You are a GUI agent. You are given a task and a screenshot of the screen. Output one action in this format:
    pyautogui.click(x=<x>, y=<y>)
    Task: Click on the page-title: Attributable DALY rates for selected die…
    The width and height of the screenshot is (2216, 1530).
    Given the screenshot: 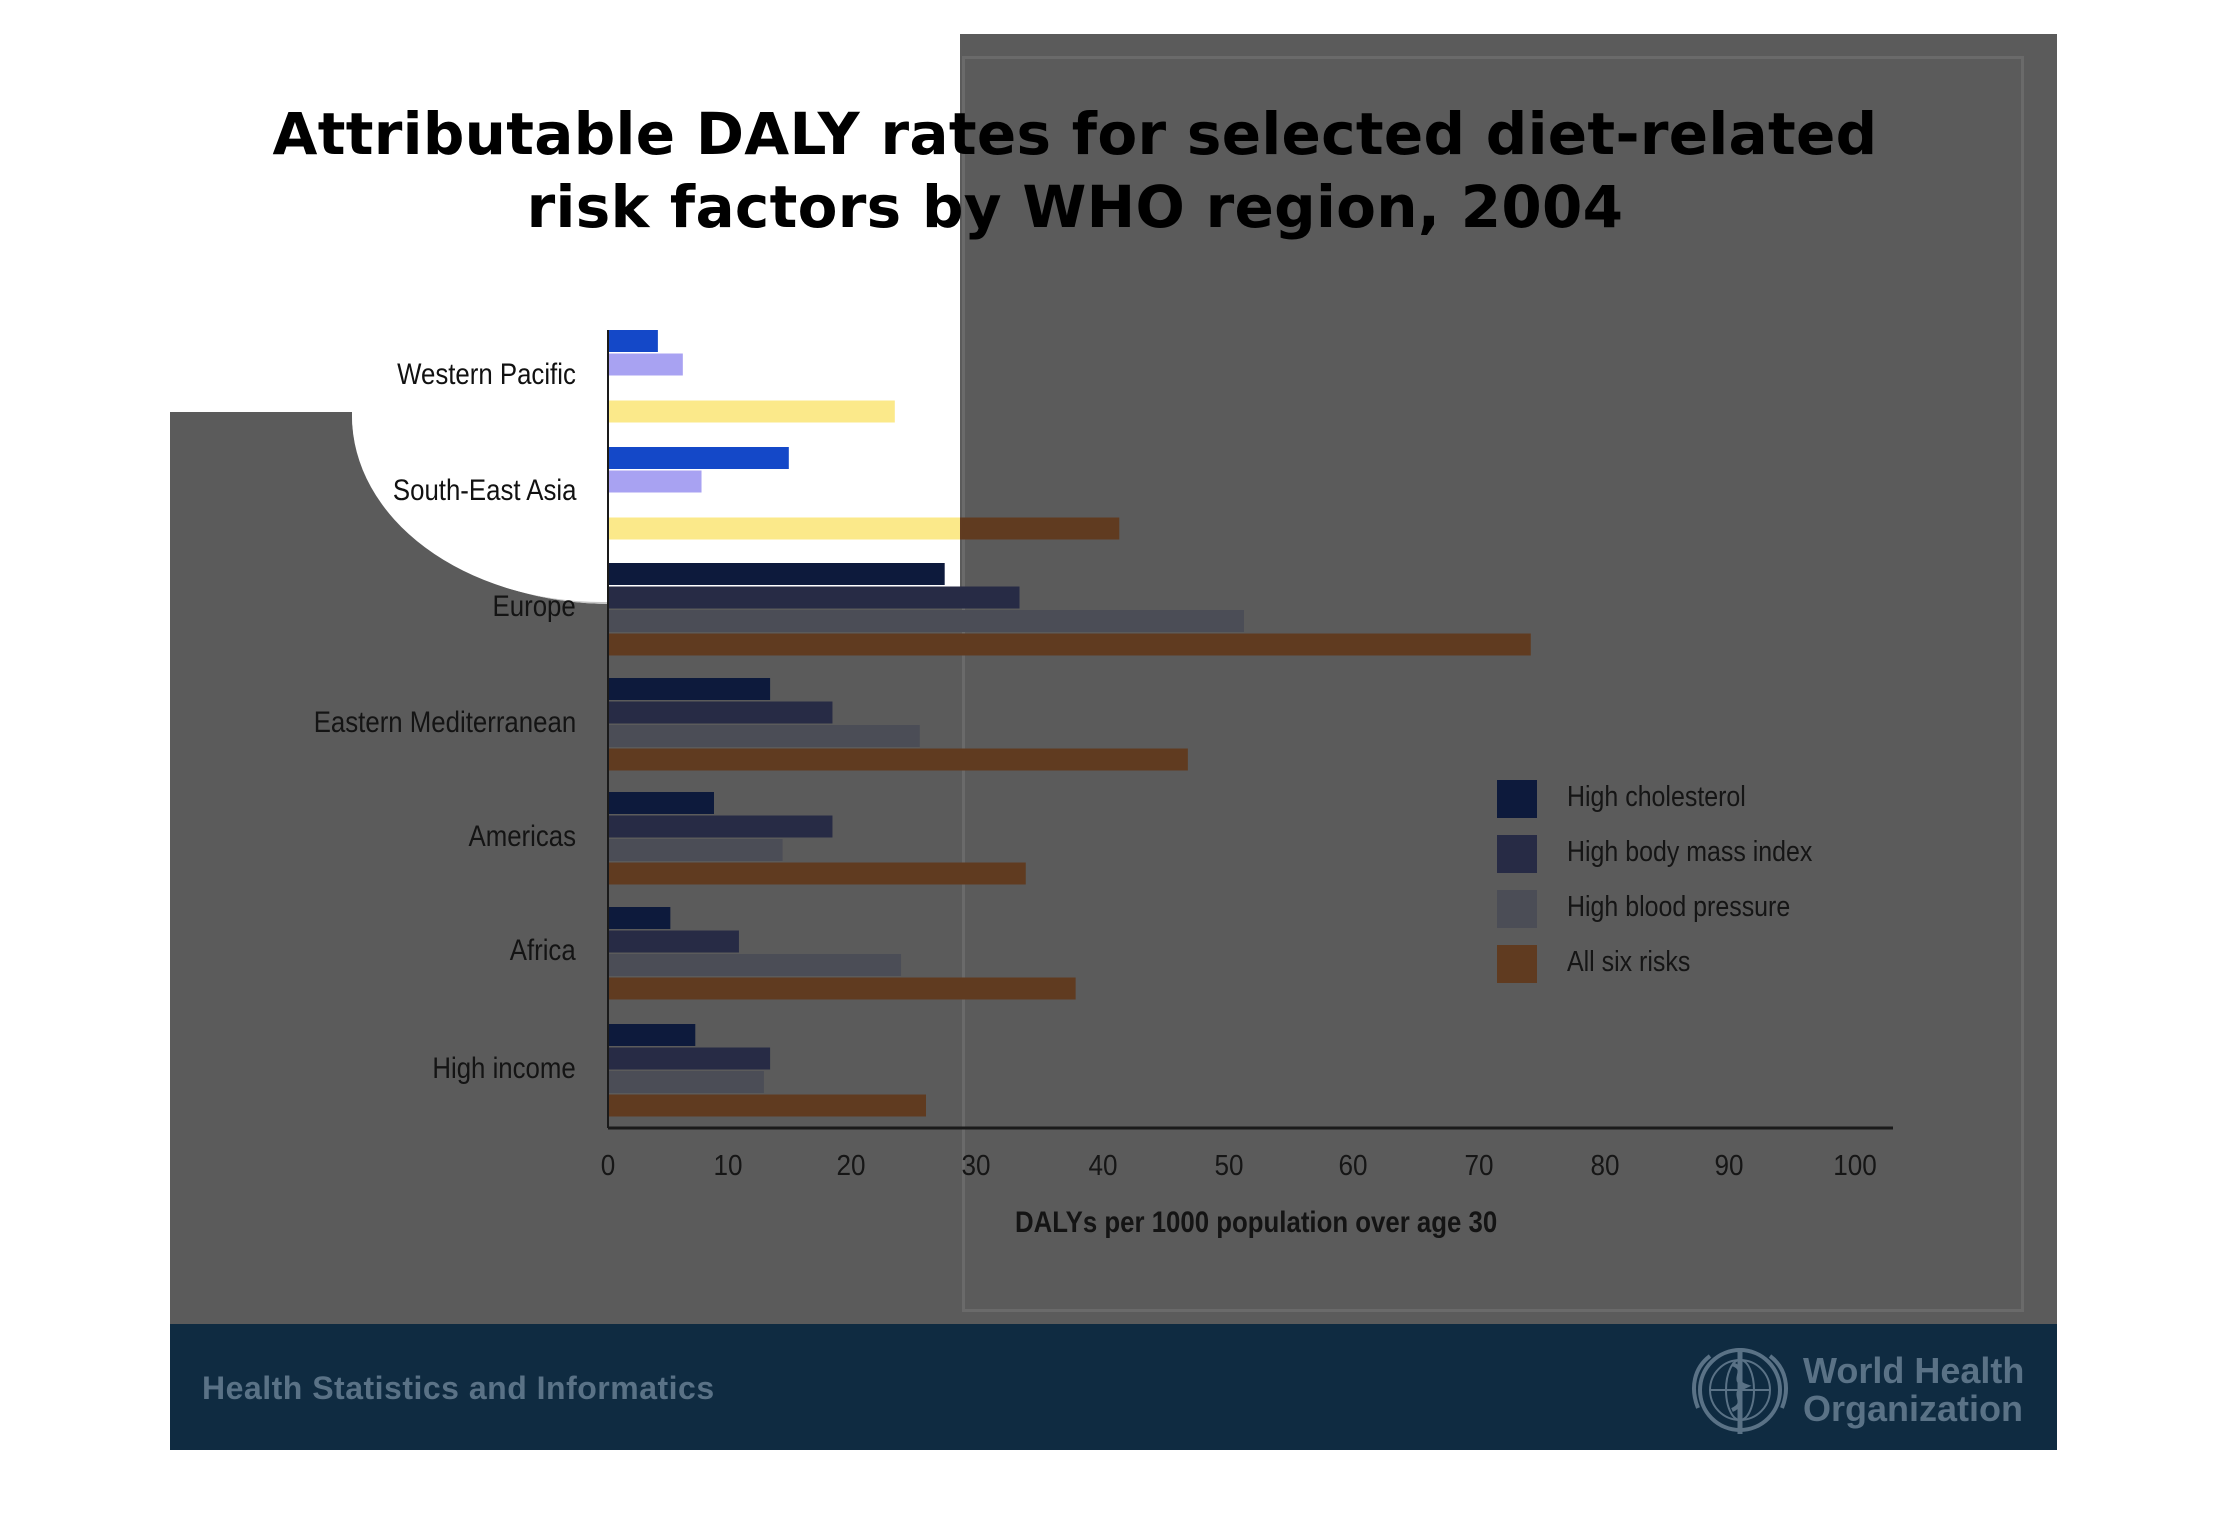 What is the action you would take?
    pyautogui.click(x=1075, y=171)
    